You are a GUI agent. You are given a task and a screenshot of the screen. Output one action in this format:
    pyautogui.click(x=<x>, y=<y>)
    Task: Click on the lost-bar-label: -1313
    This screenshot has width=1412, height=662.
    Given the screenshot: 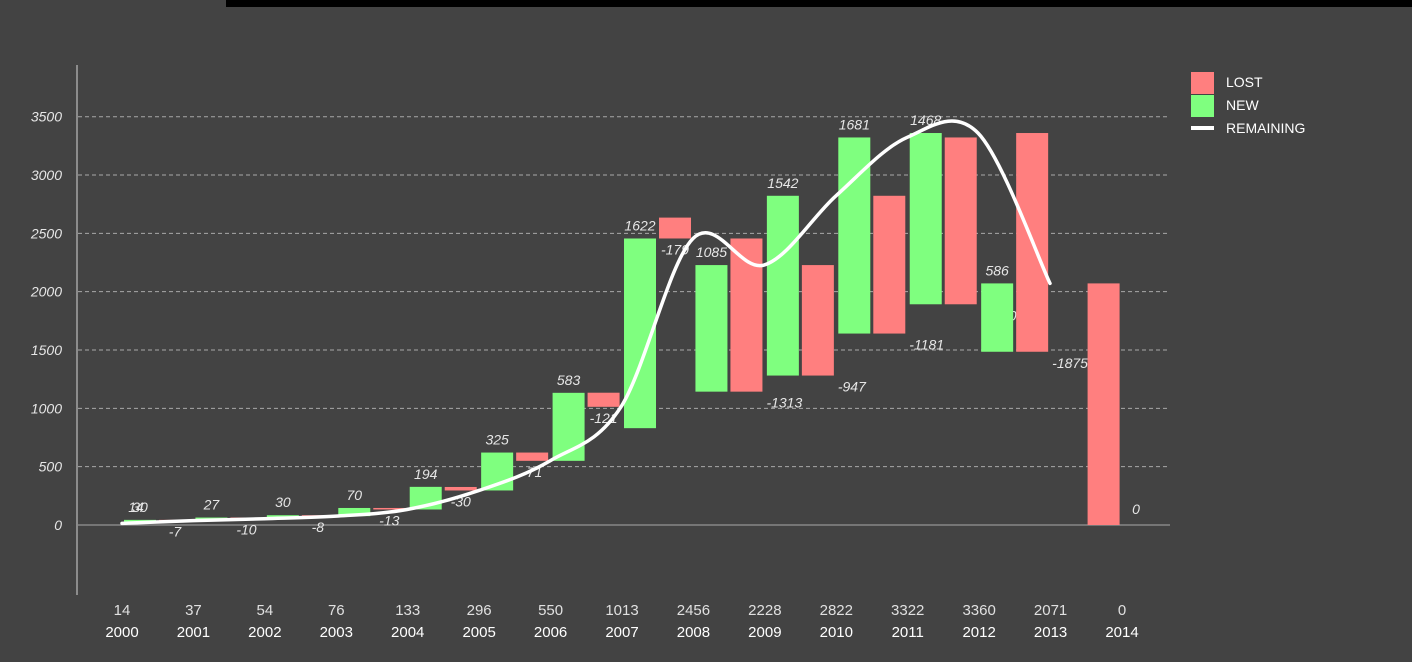 What is the action you would take?
    pyautogui.click(x=784, y=403)
    